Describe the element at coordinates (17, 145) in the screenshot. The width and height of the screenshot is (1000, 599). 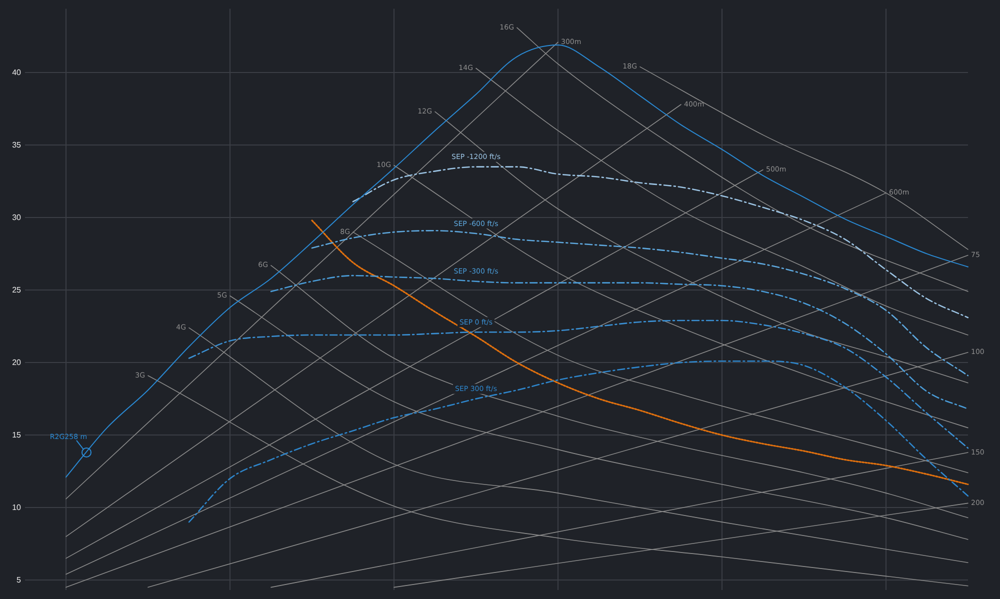
I see `y-tick-label: 35` at that location.